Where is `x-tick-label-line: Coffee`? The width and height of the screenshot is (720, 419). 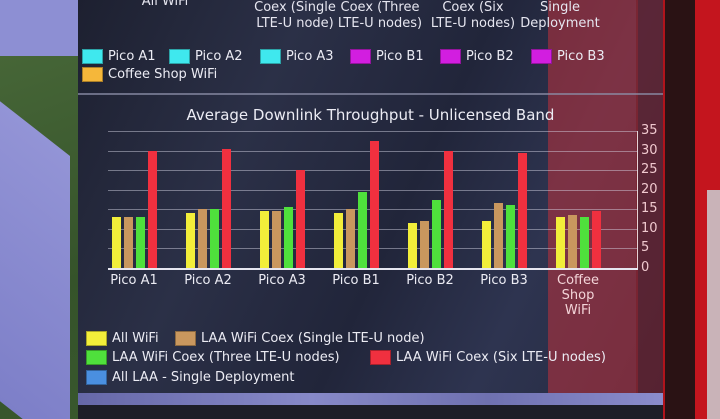
x-tick-label-line: Coffee is located at coordinates (578, 280).